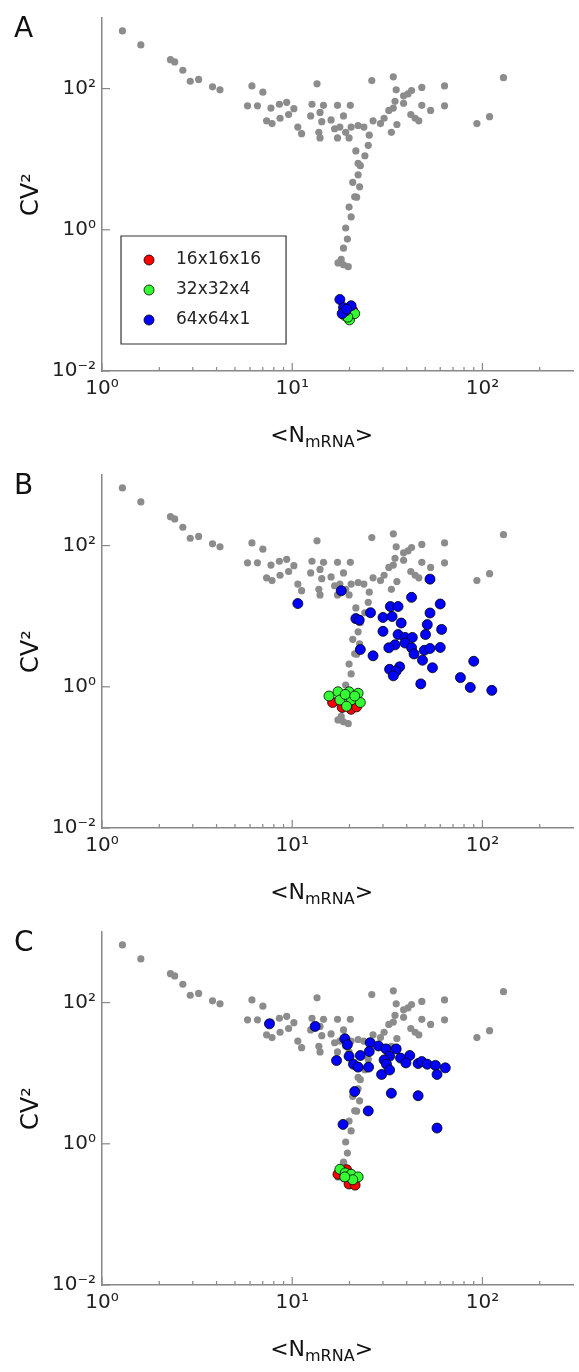  What do you see at coordinates (213, 288) in the screenshot?
I see `legend-label: 32x32x4` at bounding box center [213, 288].